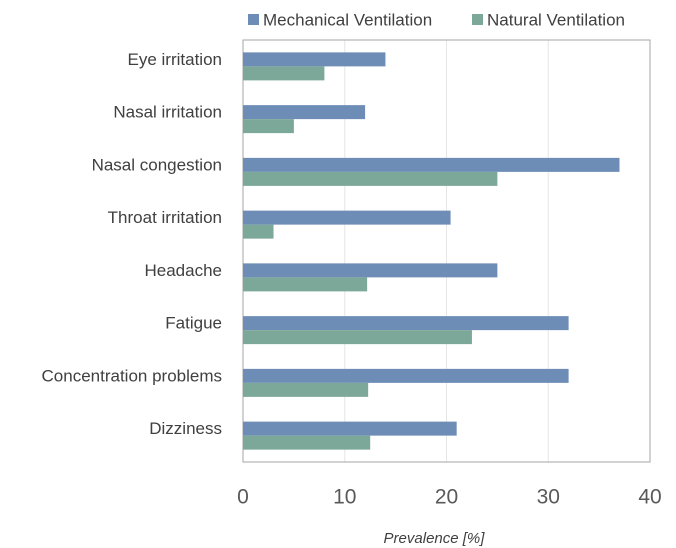 The width and height of the screenshot is (676, 548). I want to click on x-tick-label: 20, so click(446, 497).